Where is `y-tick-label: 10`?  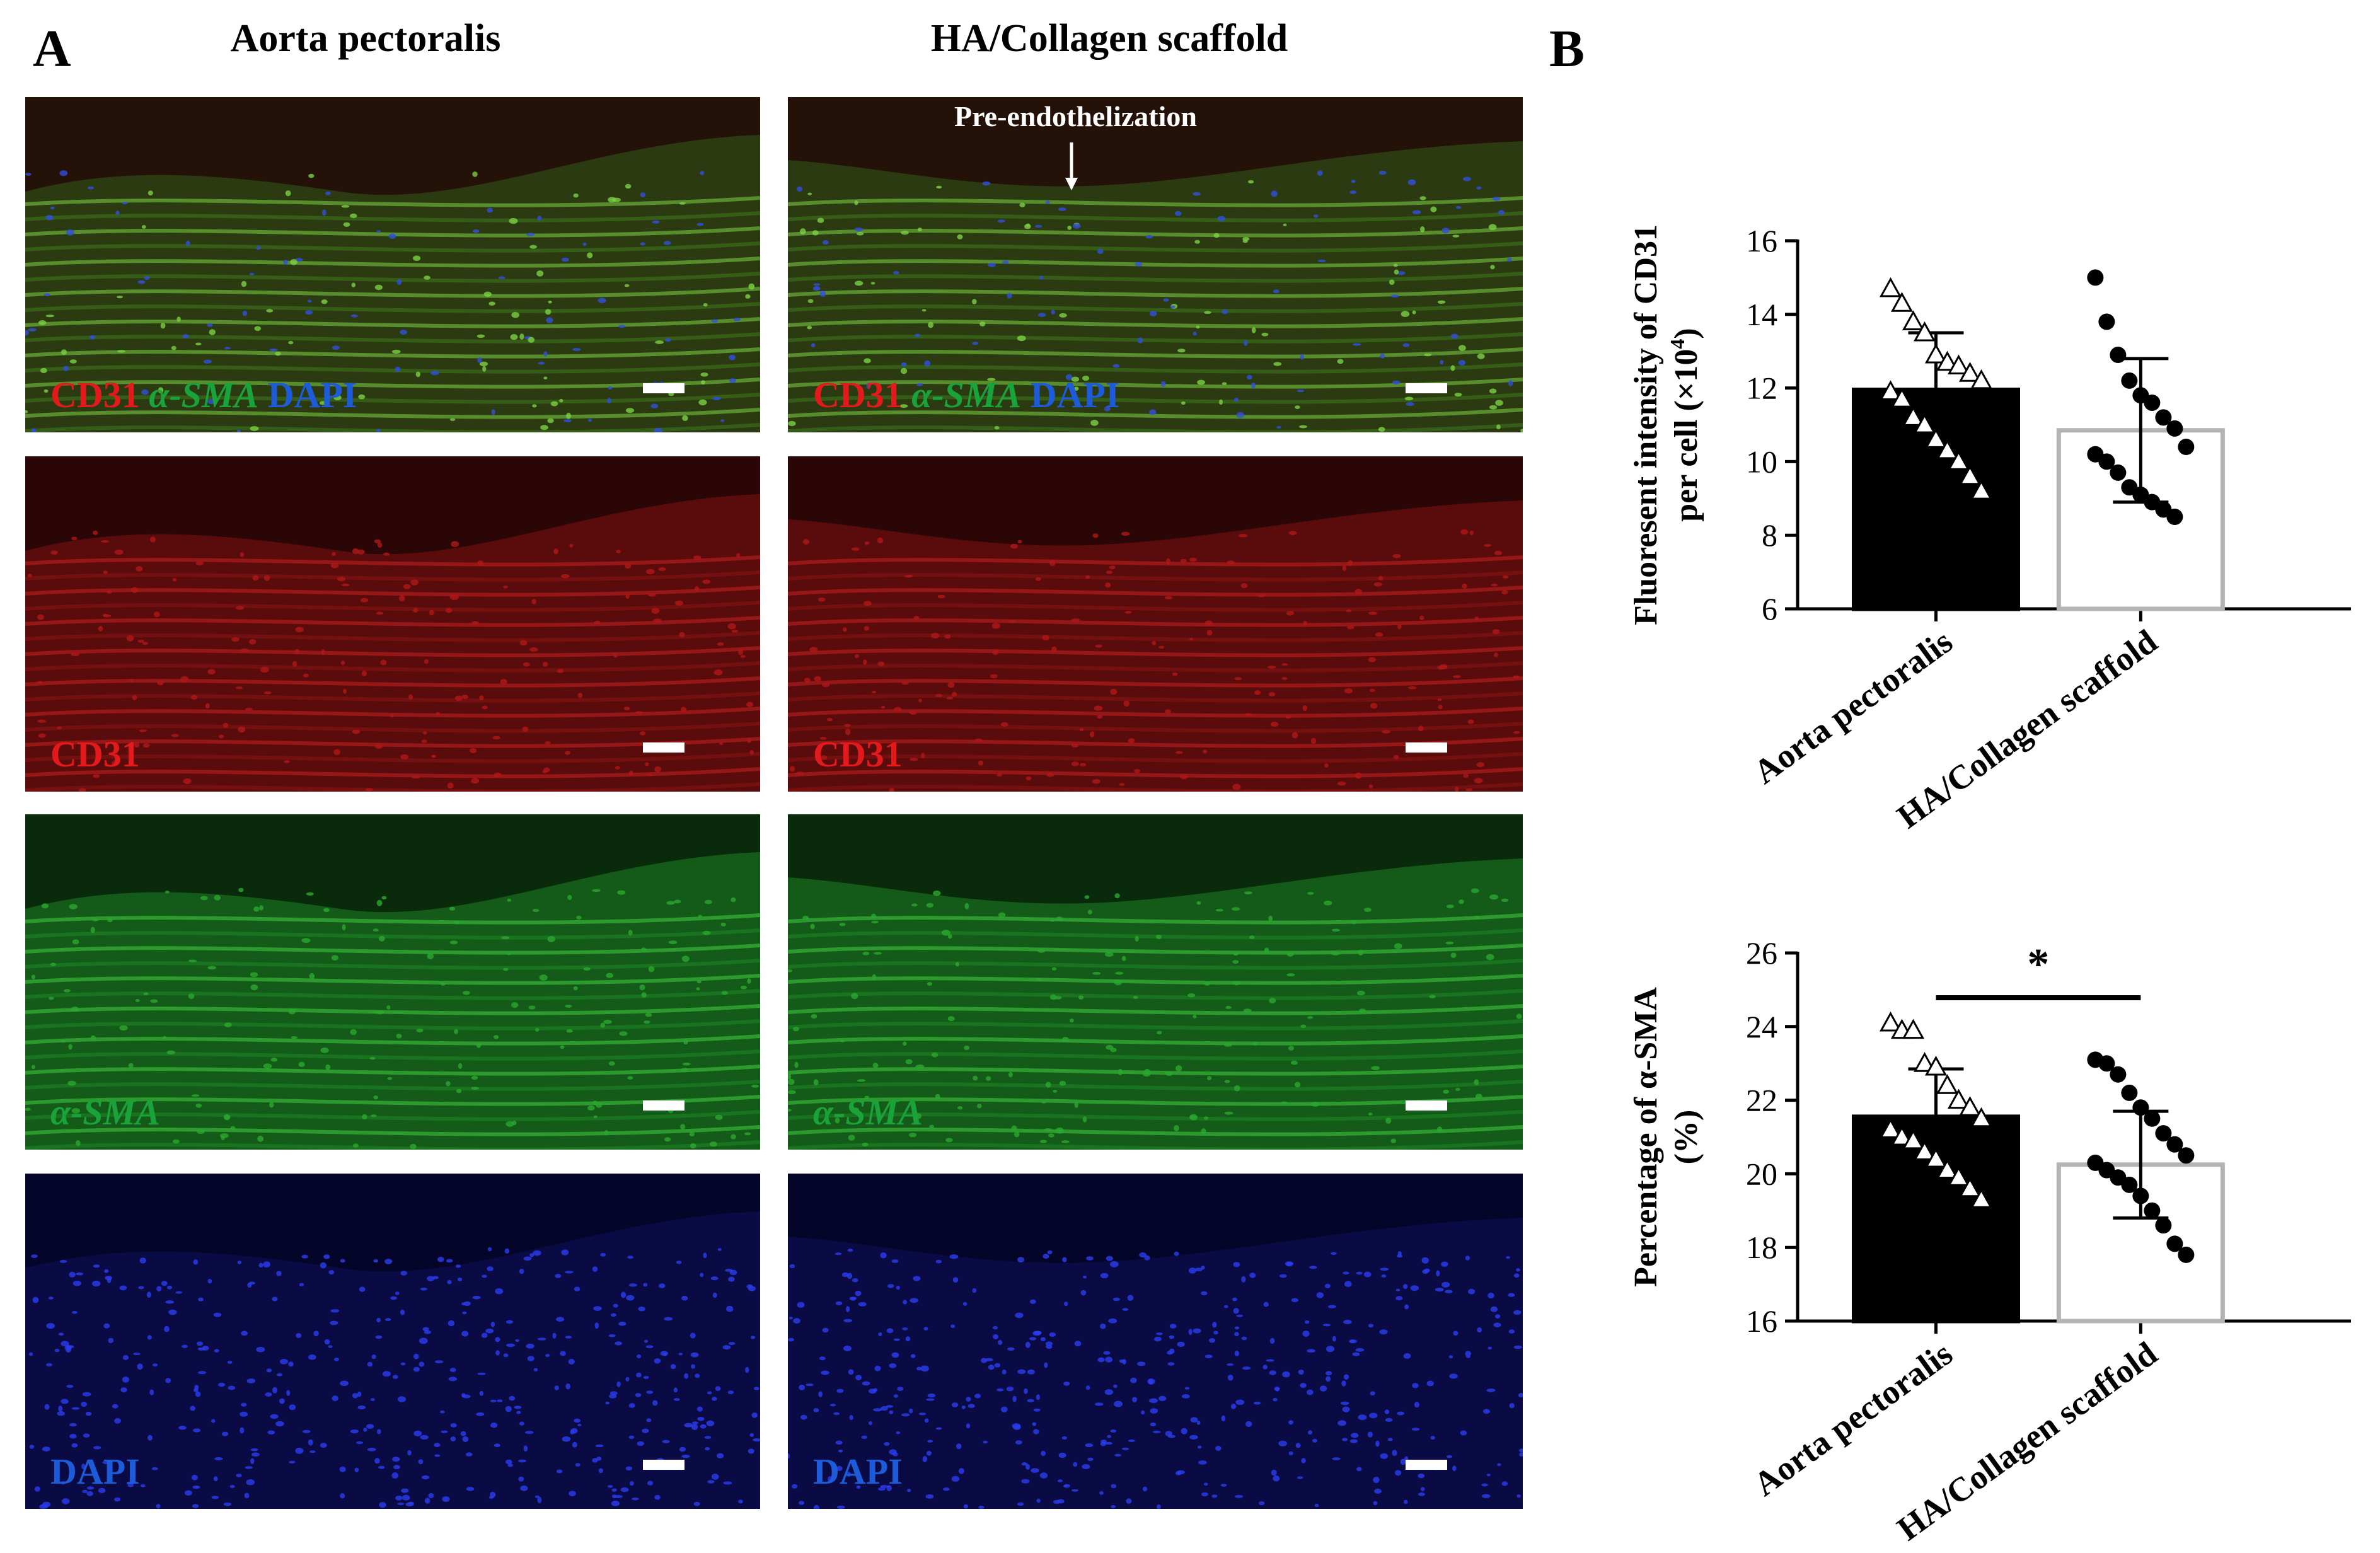
y-tick-label: 10 is located at coordinates (1761, 461).